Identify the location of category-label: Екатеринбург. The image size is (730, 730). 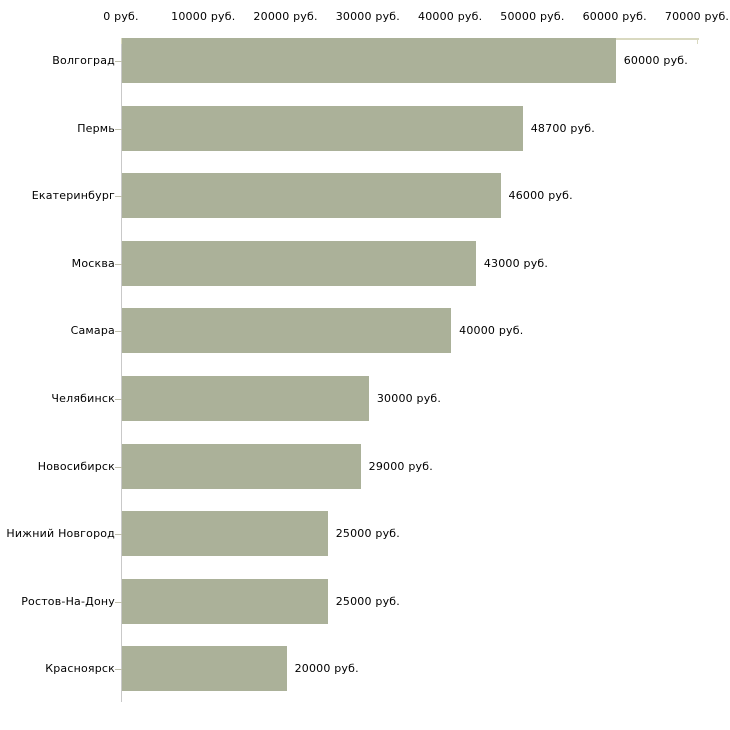
(73, 196).